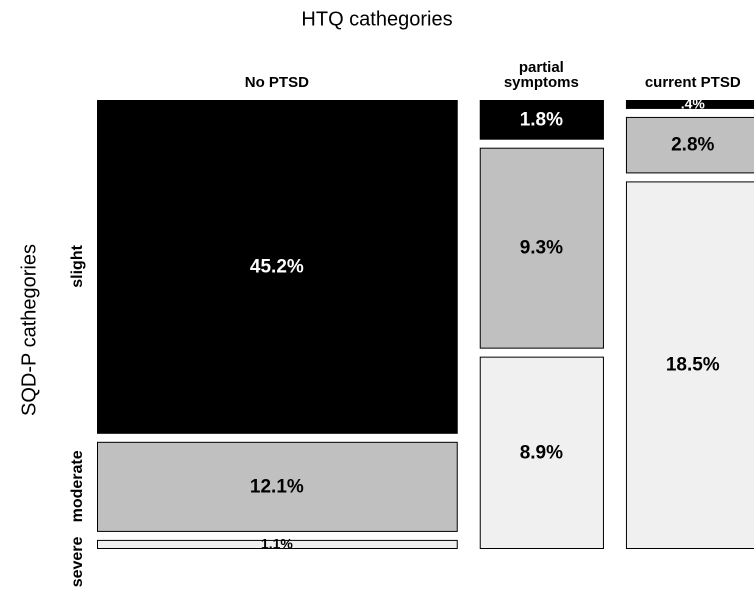  What do you see at coordinates (693, 104) in the screenshot?
I see `cell-label: .4%` at bounding box center [693, 104].